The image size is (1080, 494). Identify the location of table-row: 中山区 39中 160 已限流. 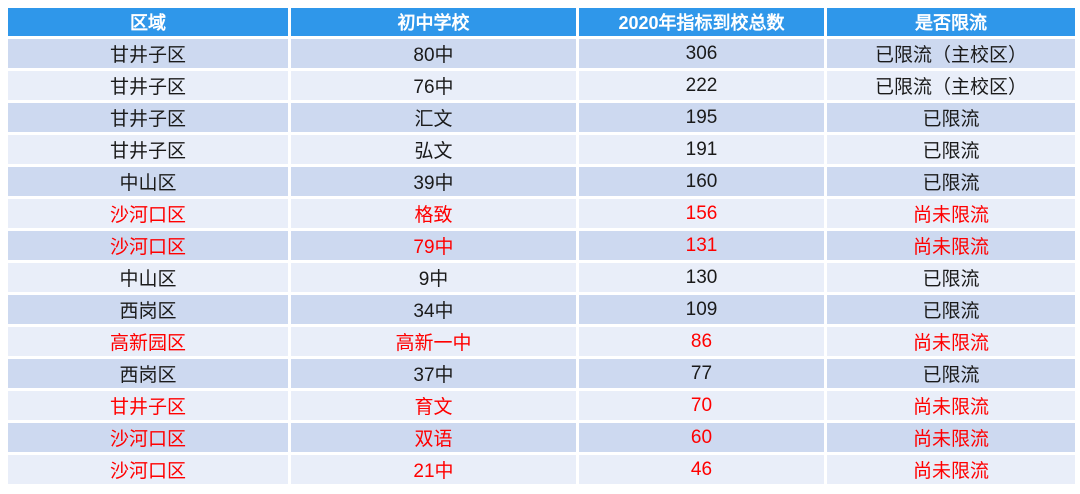
(541, 181).